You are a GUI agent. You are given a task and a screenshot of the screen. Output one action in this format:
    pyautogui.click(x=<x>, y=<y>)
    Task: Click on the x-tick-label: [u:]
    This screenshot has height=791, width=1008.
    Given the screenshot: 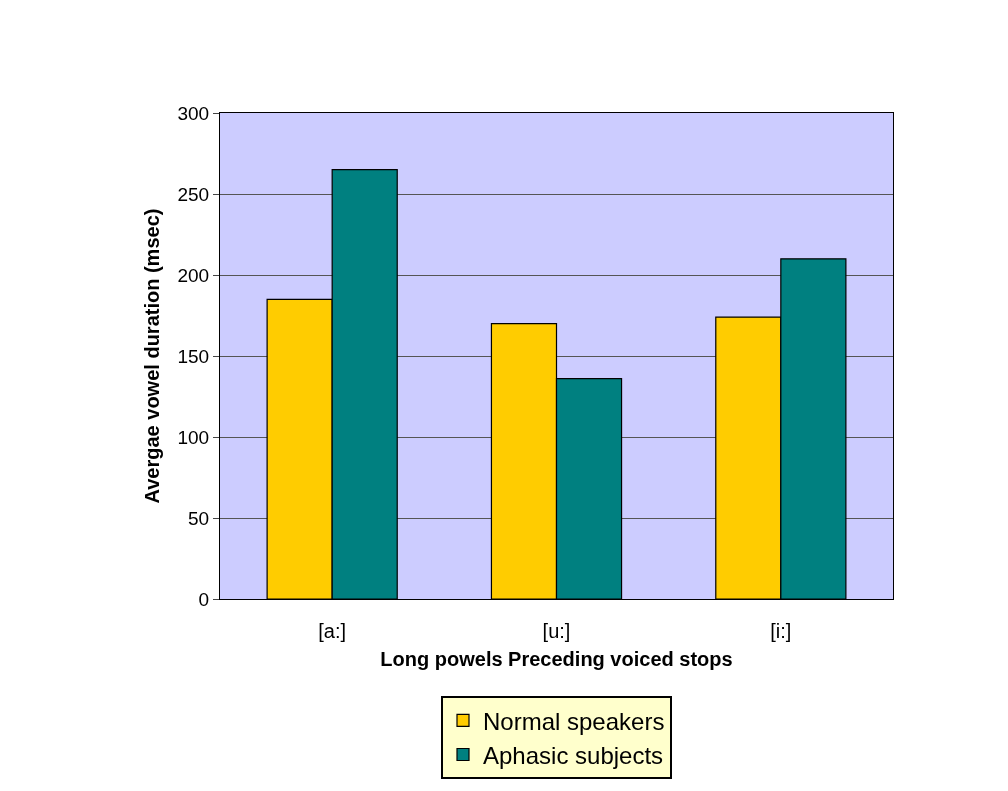 What is the action you would take?
    pyautogui.click(x=556, y=631)
    